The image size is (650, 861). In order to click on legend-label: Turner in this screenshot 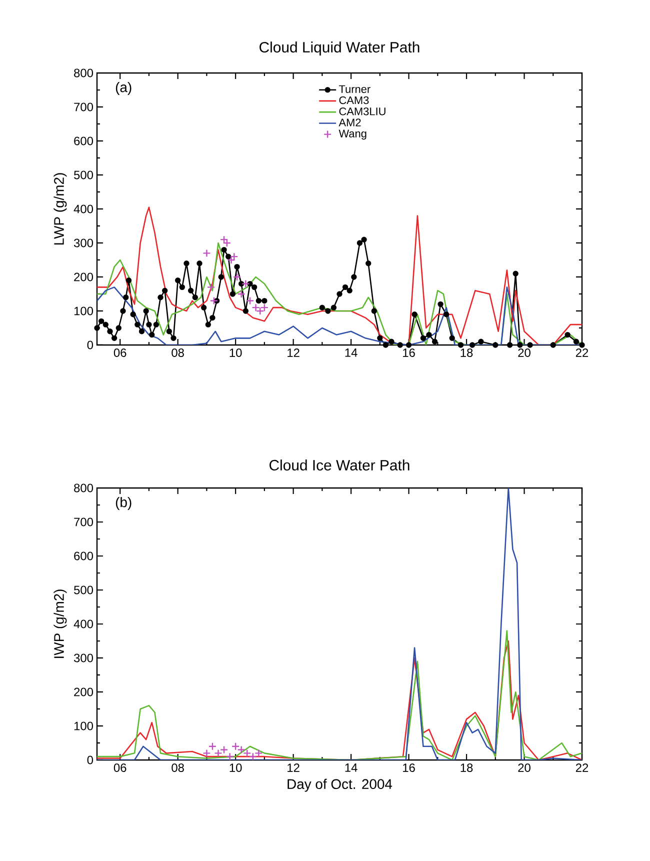, I will do `click(354, 89)`.